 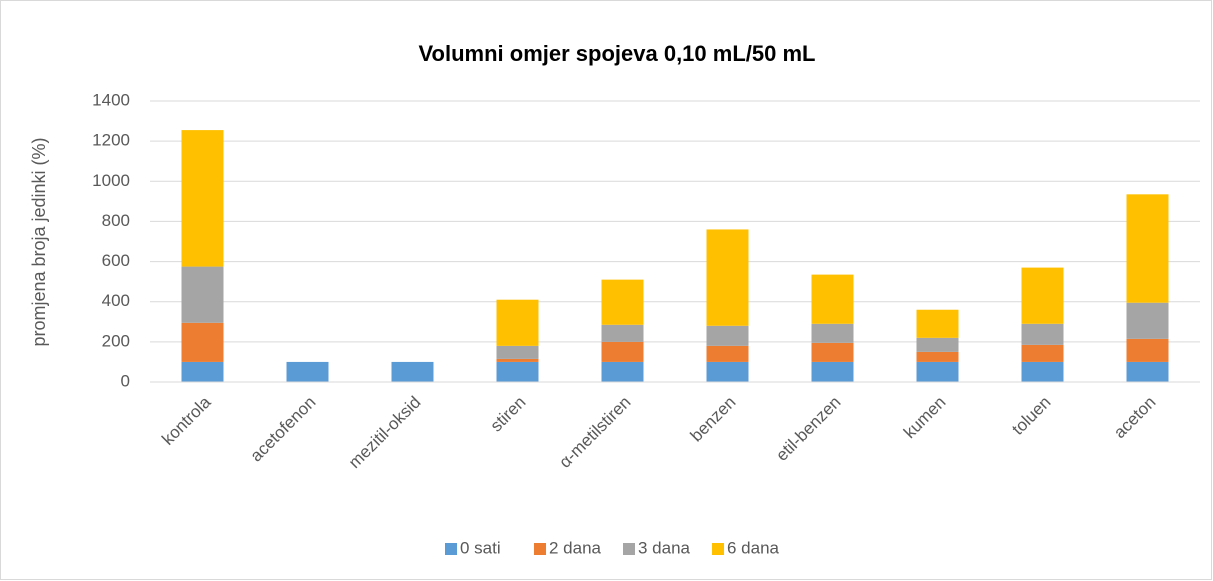 What do you see at coordinates (575, 547) in the screenshot?
I see `legend-label: 2 dana` at bounding box center [575, 547].